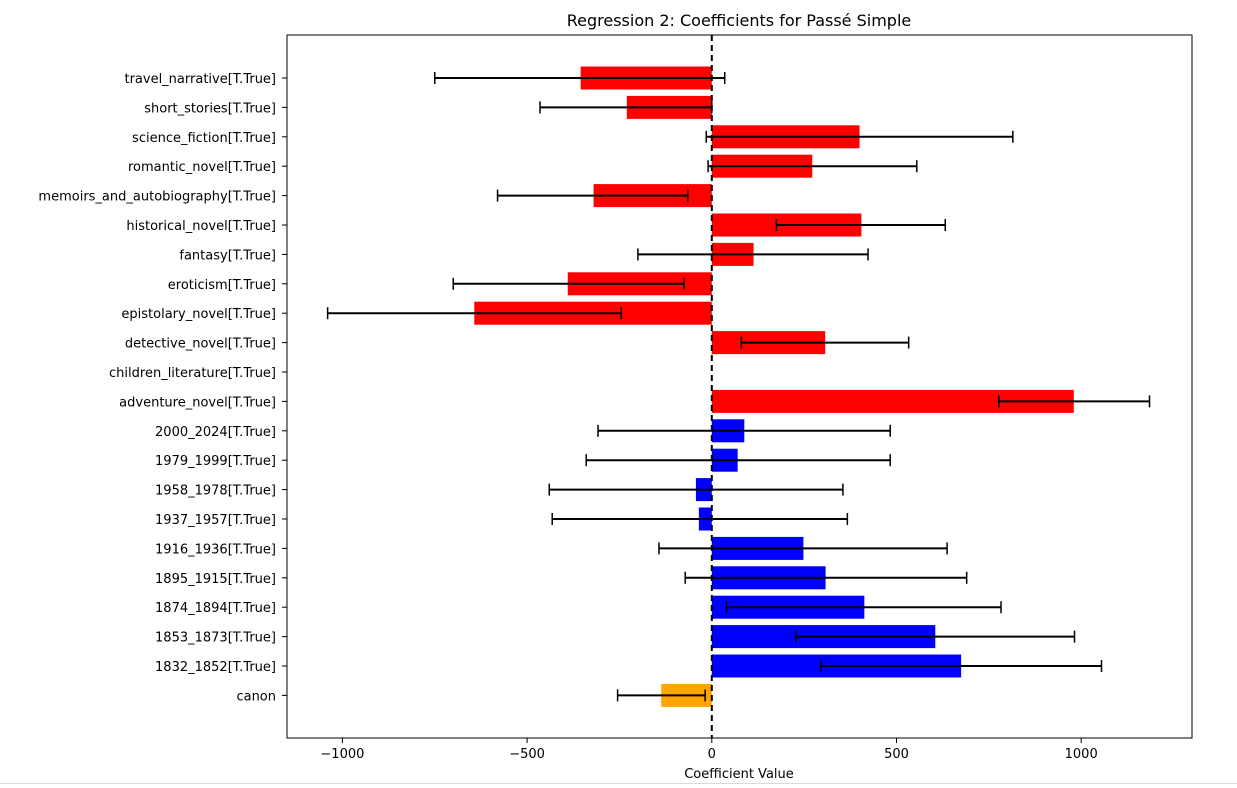 The image size is (1237, 788). I want to click on x-tick-label: 500, so click(896, 754).